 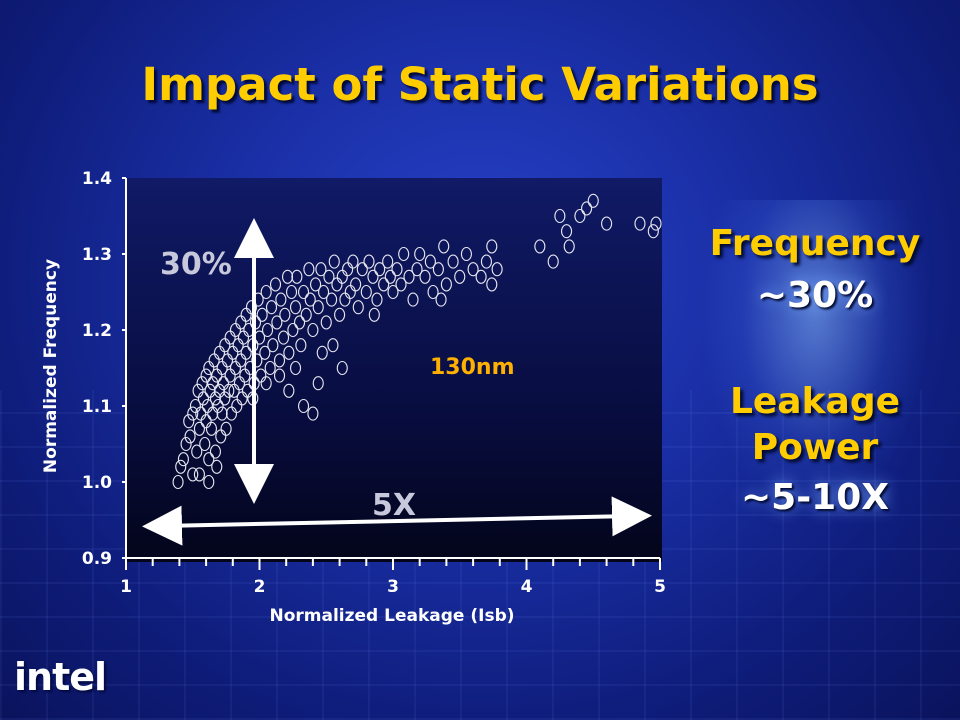 I want to click on y-tick-label: 1.0, so click(x=97, y=483).